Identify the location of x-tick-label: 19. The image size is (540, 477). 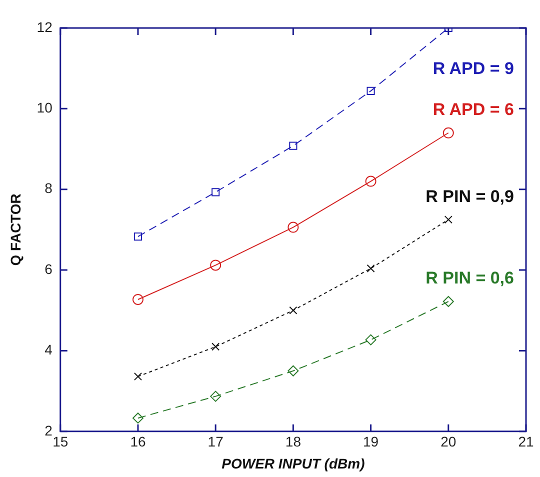
(371, 442).